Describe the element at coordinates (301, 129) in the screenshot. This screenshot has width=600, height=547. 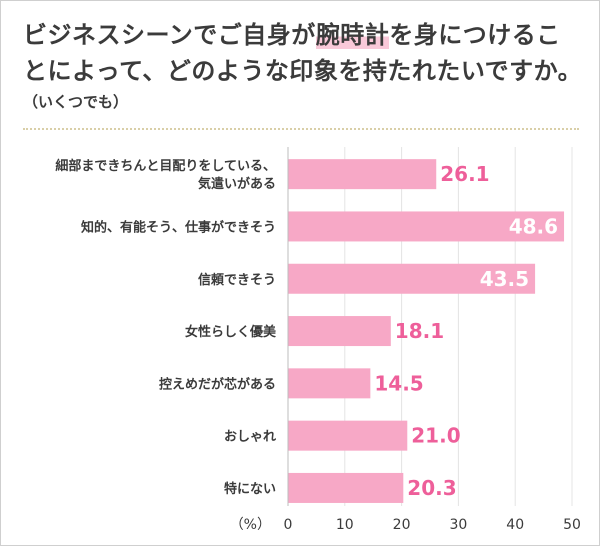
I see `title-divider` at that location.